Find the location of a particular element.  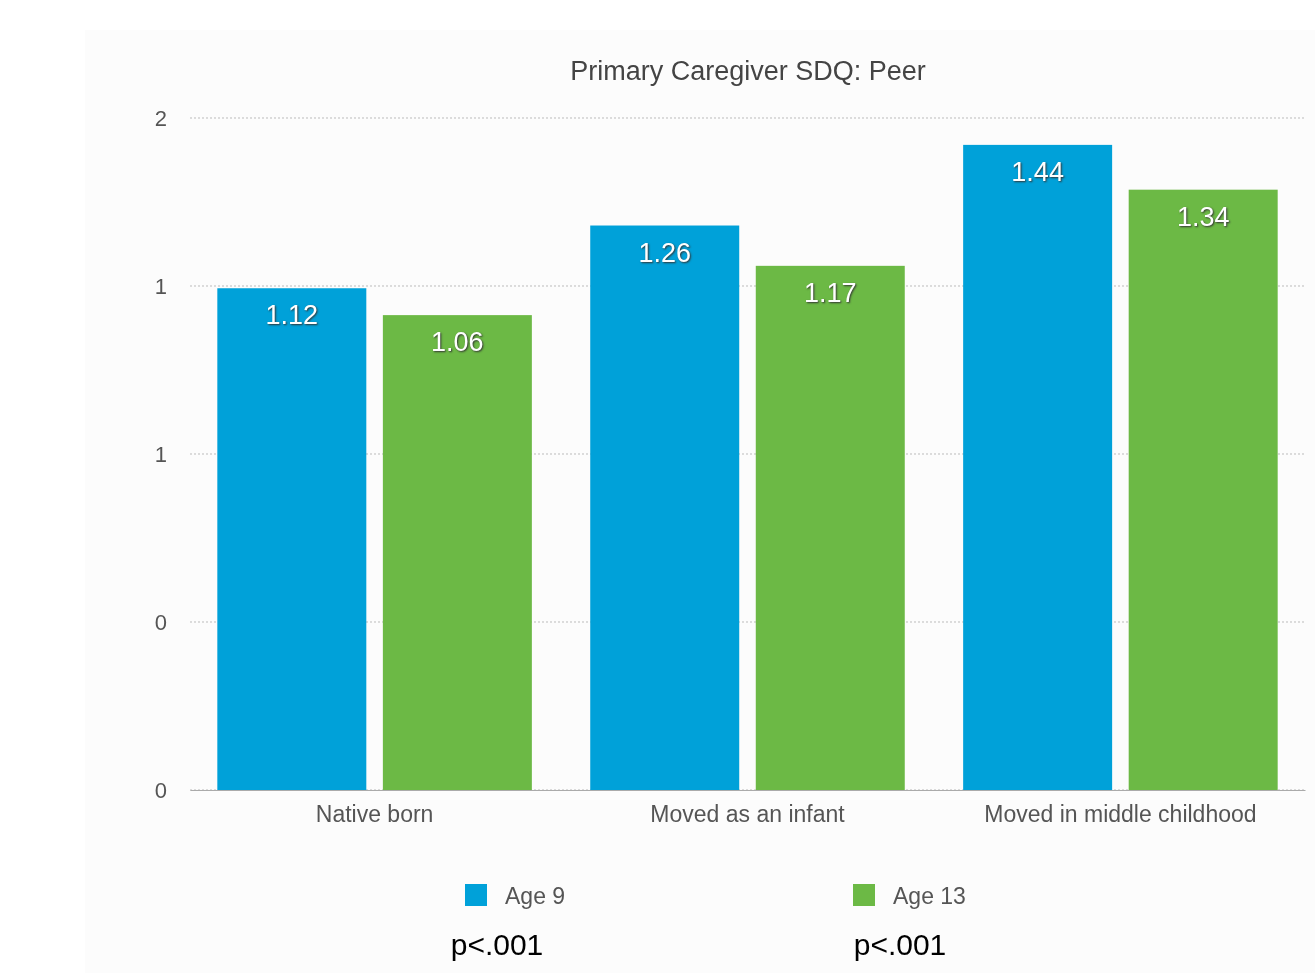

x-tick-label: Moved as an infant is located at coordinates (748, 814).